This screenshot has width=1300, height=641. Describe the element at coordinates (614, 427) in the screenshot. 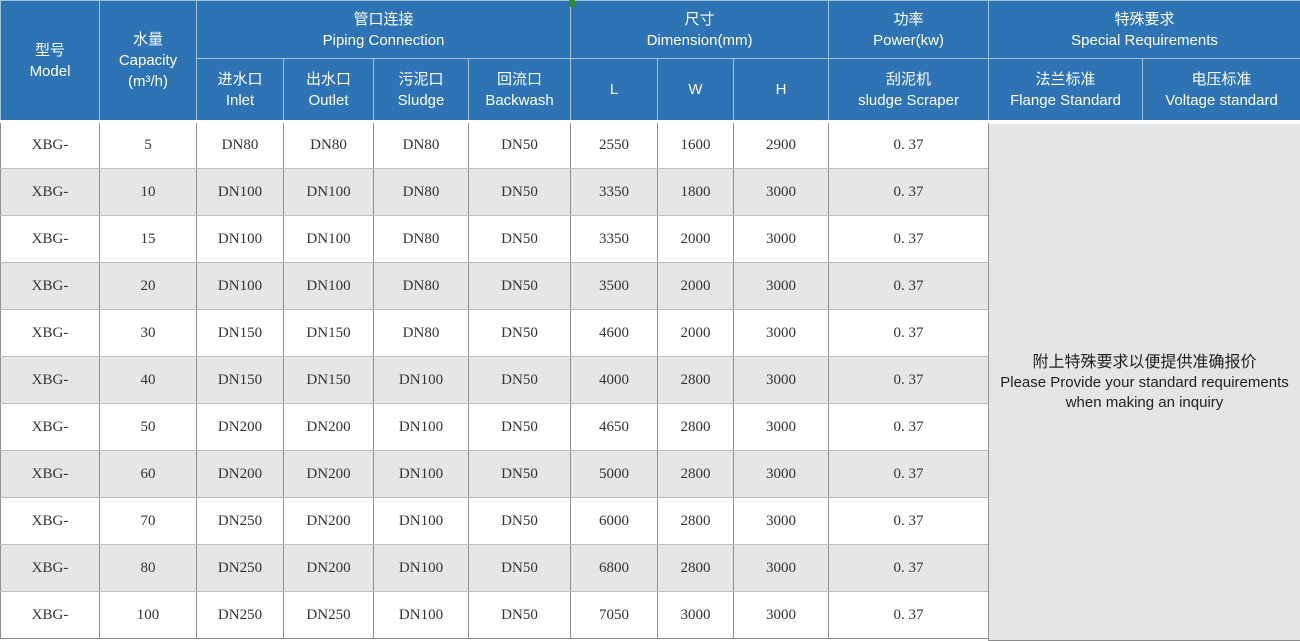

I see `cell-length: 4650` at that location.